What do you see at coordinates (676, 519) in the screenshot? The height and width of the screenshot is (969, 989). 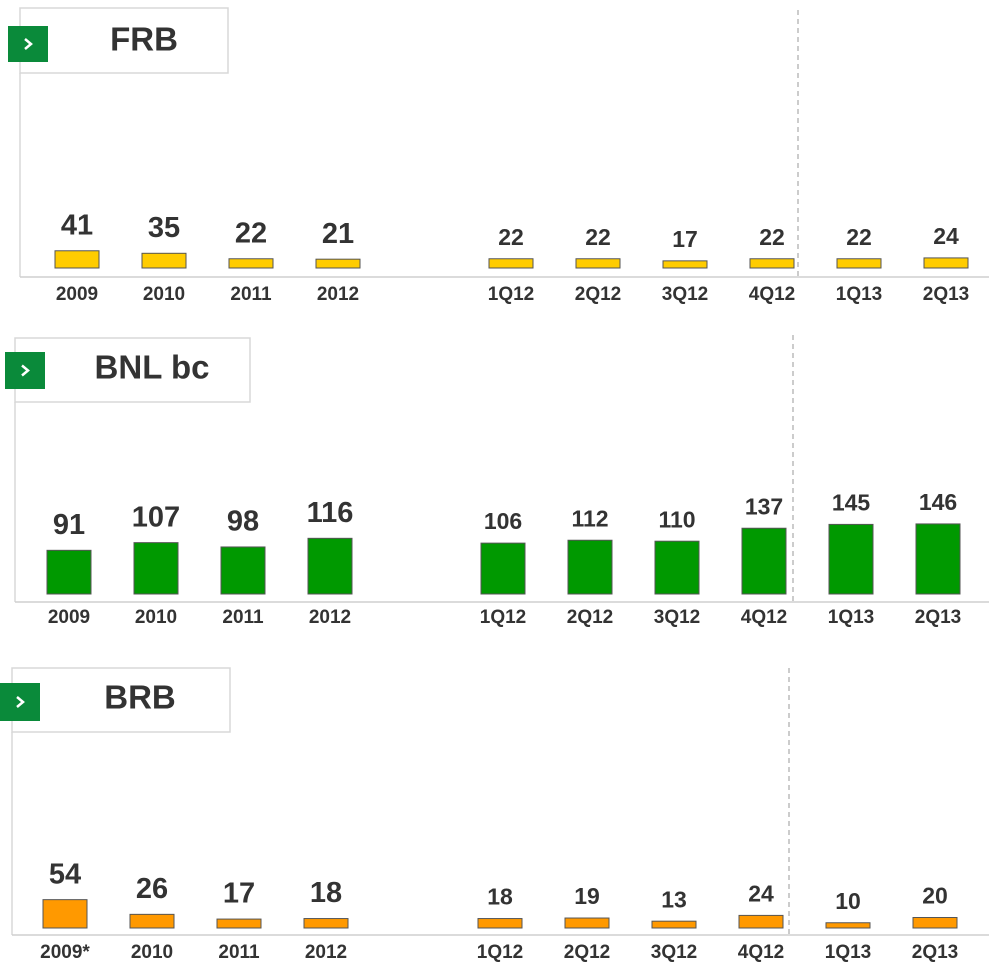 I see `value-label: 110` at bounding box center [676, 519].